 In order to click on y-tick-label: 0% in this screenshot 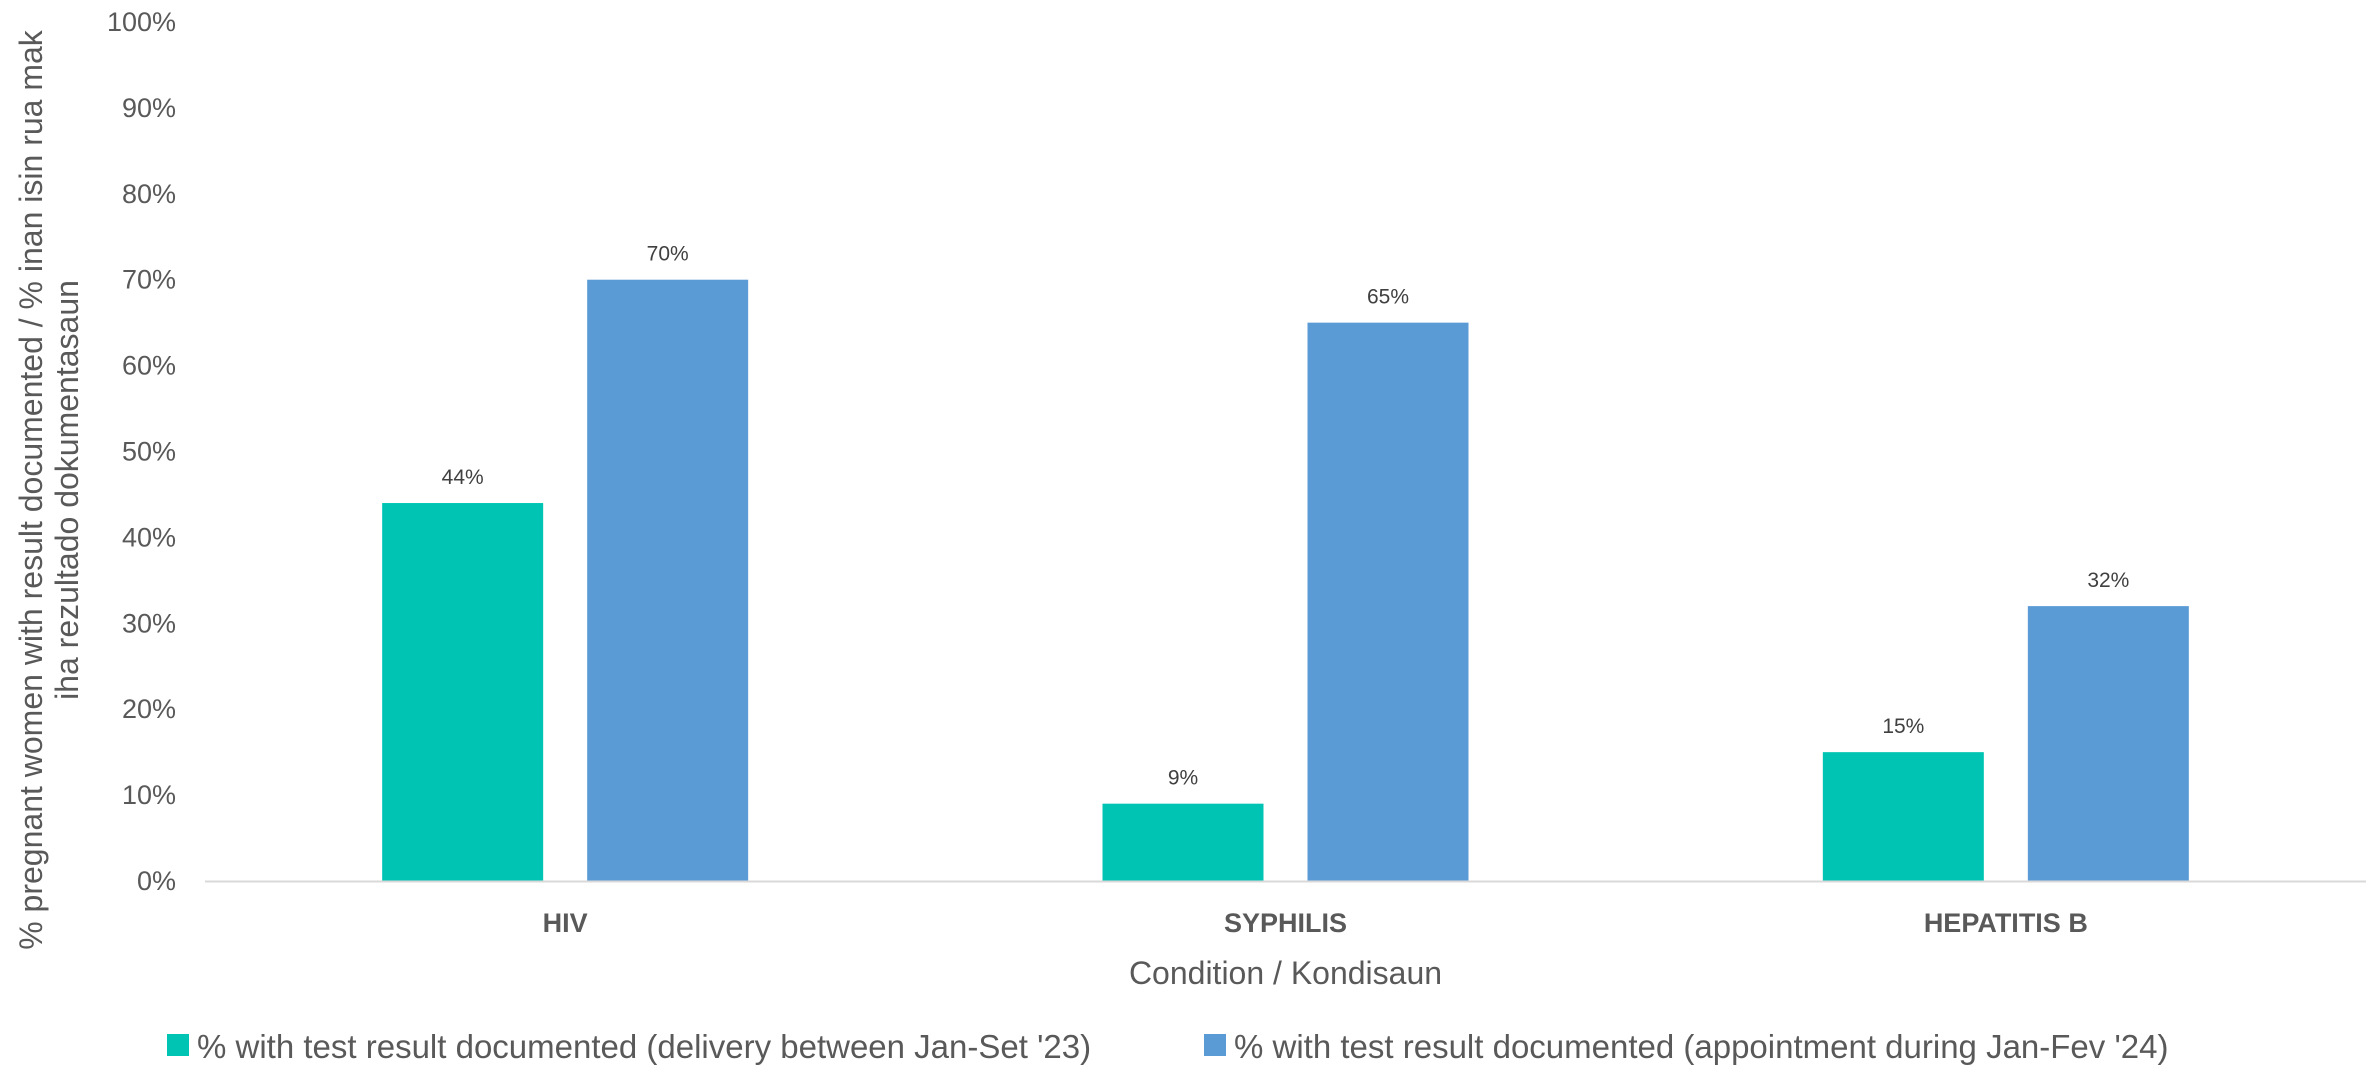, I will do `click(156, 881)`.